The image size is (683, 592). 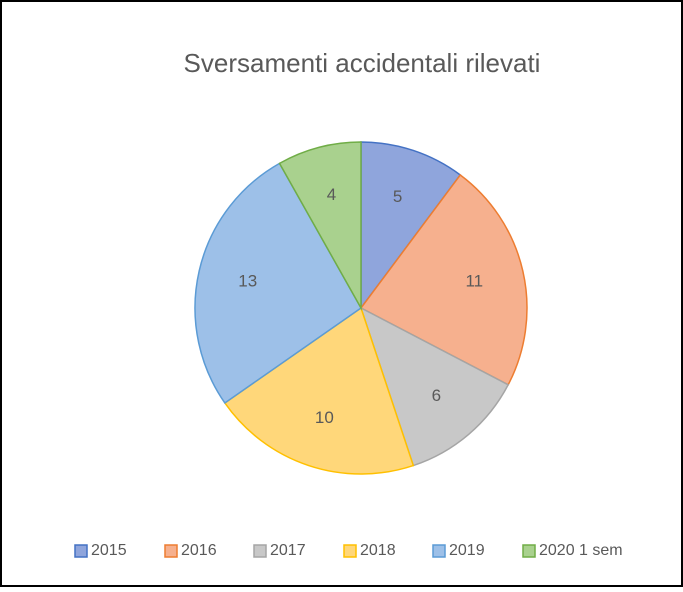 What do you see at coordinates (247, 281) in the screenshot?
I see `data-label: 13` at bounding box center [247, 281].